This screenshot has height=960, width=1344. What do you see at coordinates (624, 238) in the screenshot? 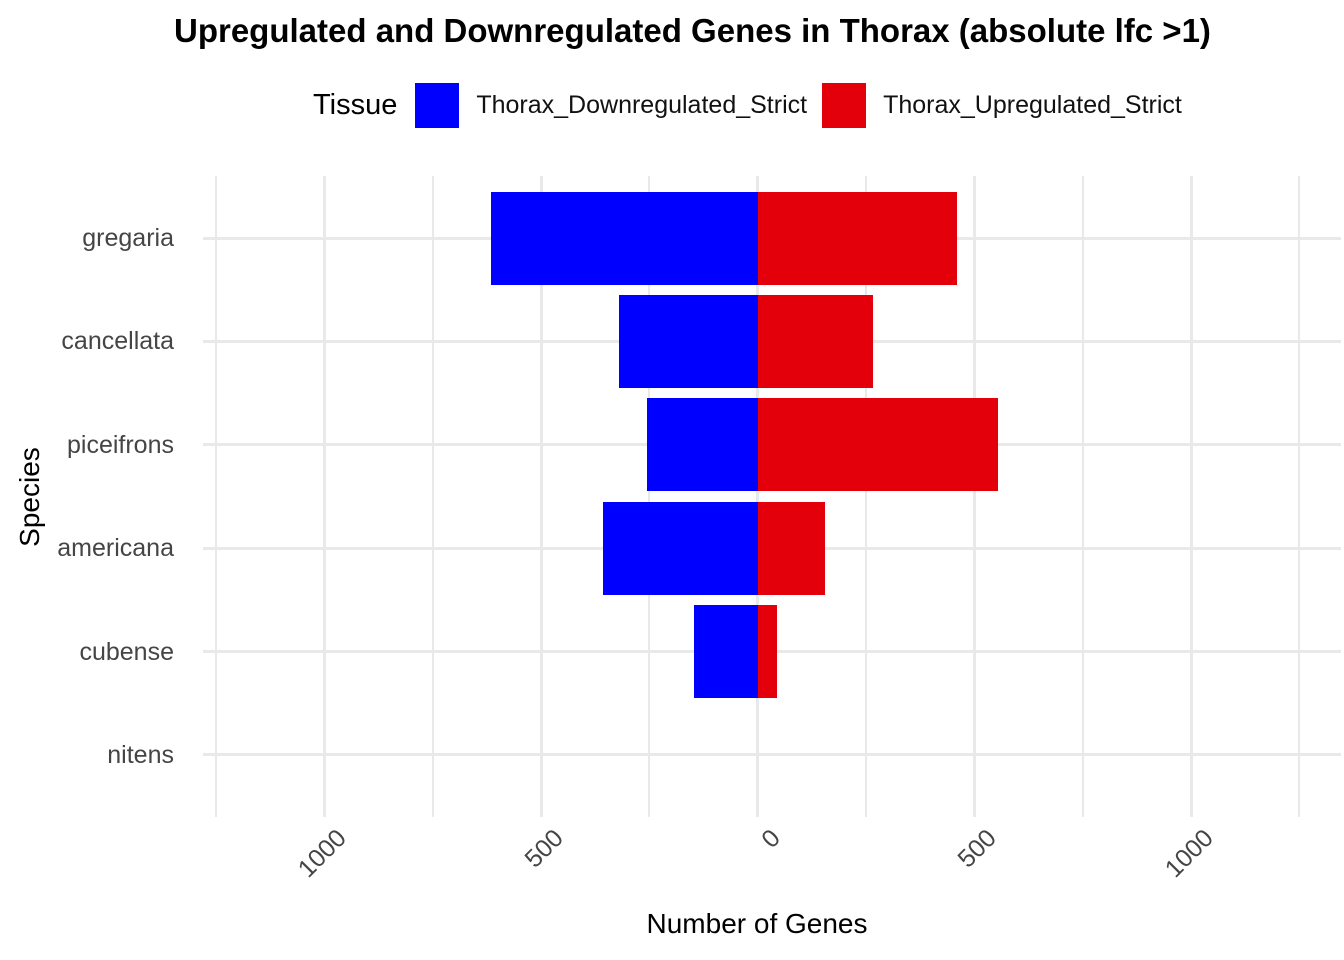
I see `bar-downregulated-gregaria` at bounding box center [624, 238].